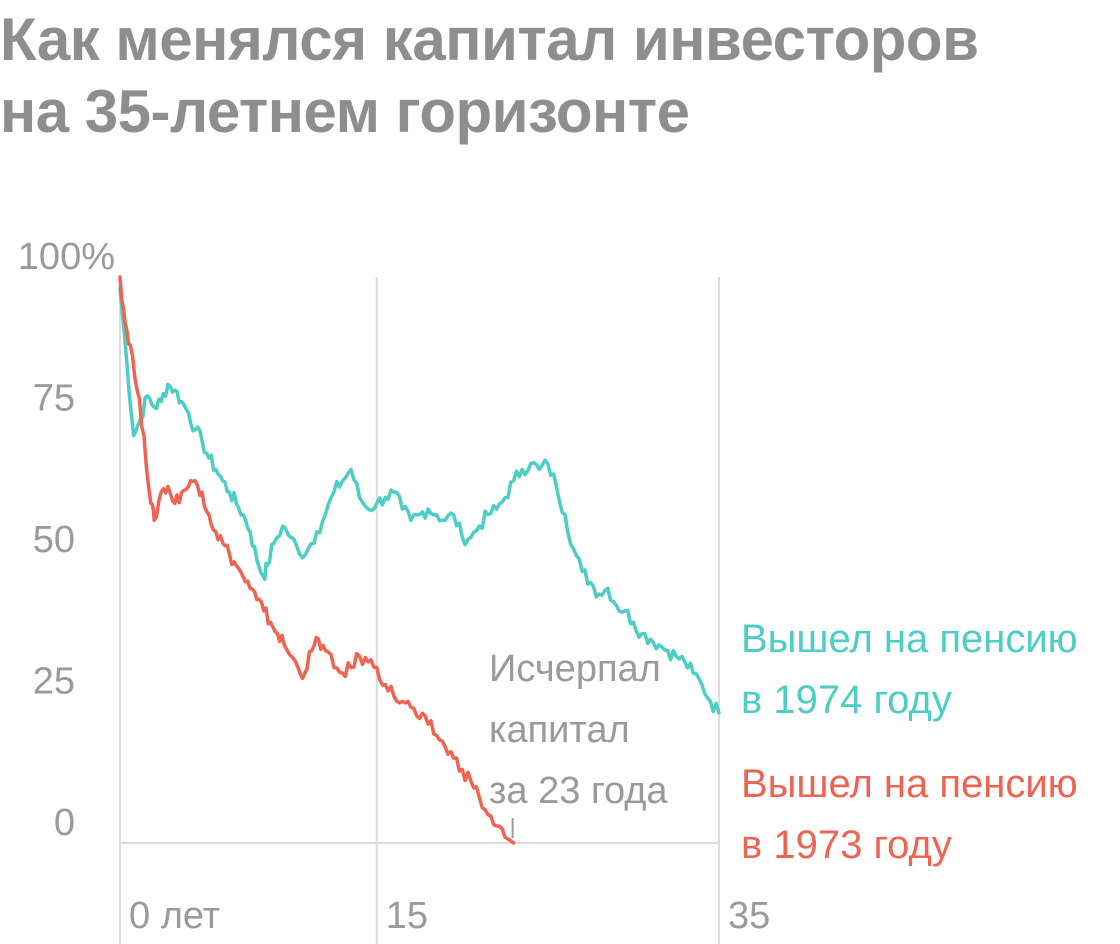 This screenshot has width=1120, height=944. Describe the element at coordinates (846, 700) in the screenshot. I see `series-label-0-line-1: в 1974 году` at that location.